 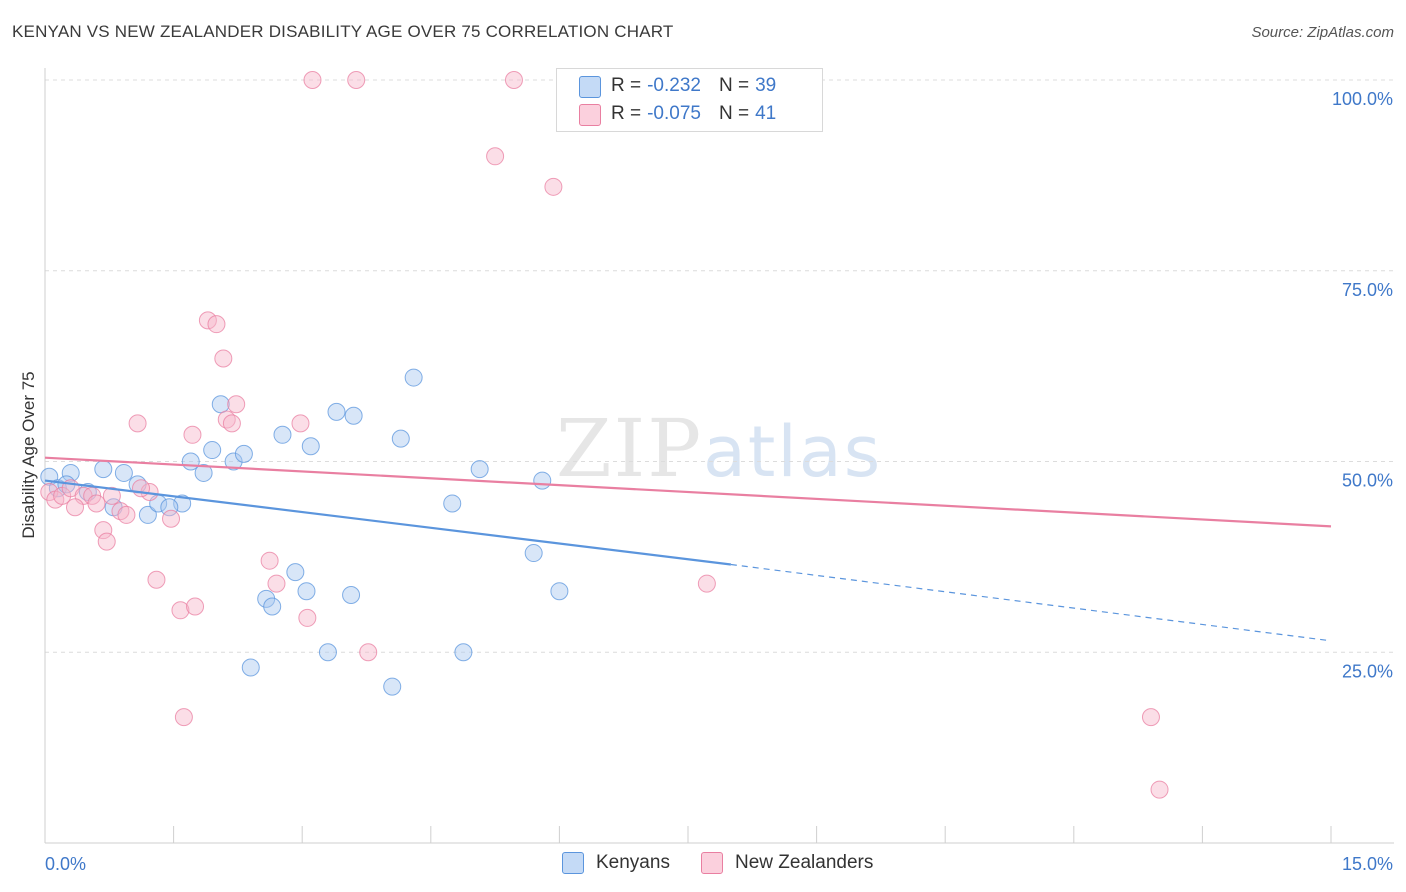 I want to click on watermark-atlas: atlas, so click(x=793, y=452).